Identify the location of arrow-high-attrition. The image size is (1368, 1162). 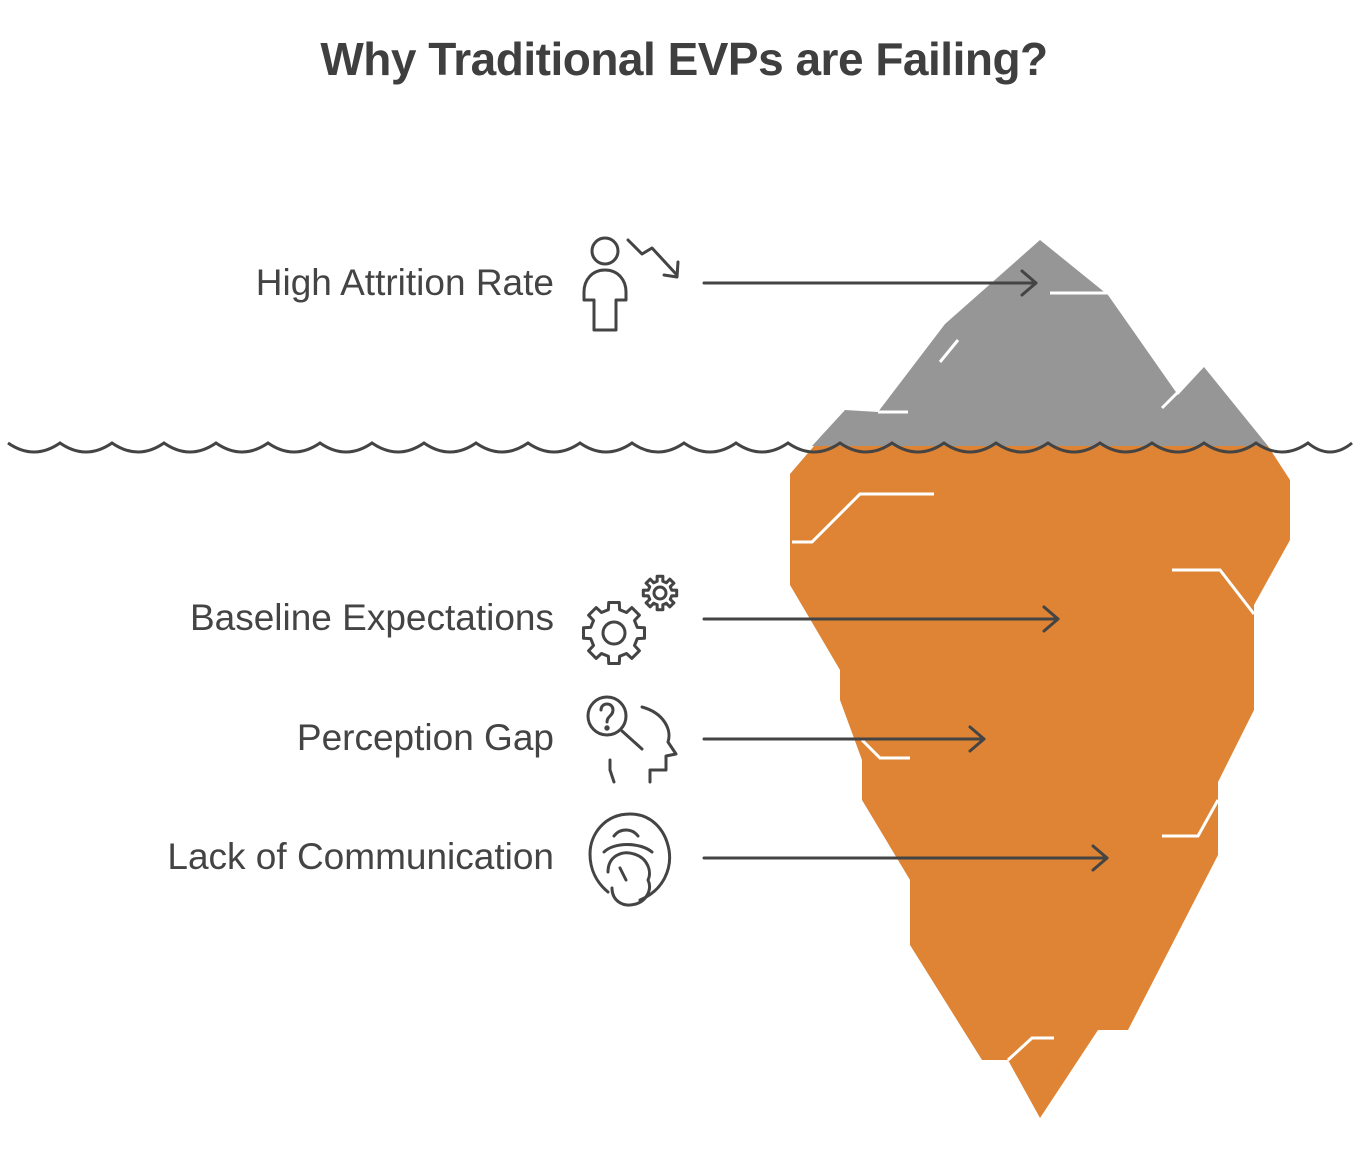
(870, 283).